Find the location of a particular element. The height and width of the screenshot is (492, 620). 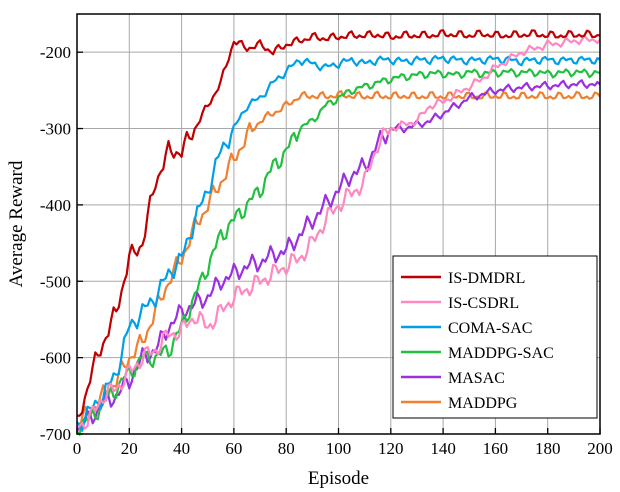

x-tick-label: 120 is located at coordinates (391, 448).